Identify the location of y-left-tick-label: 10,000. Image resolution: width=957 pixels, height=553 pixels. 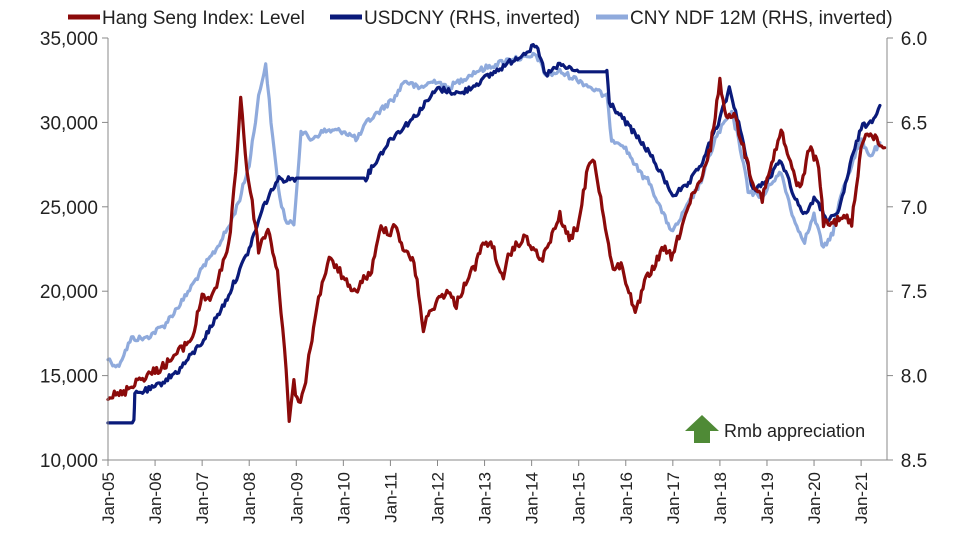
(69, 461).